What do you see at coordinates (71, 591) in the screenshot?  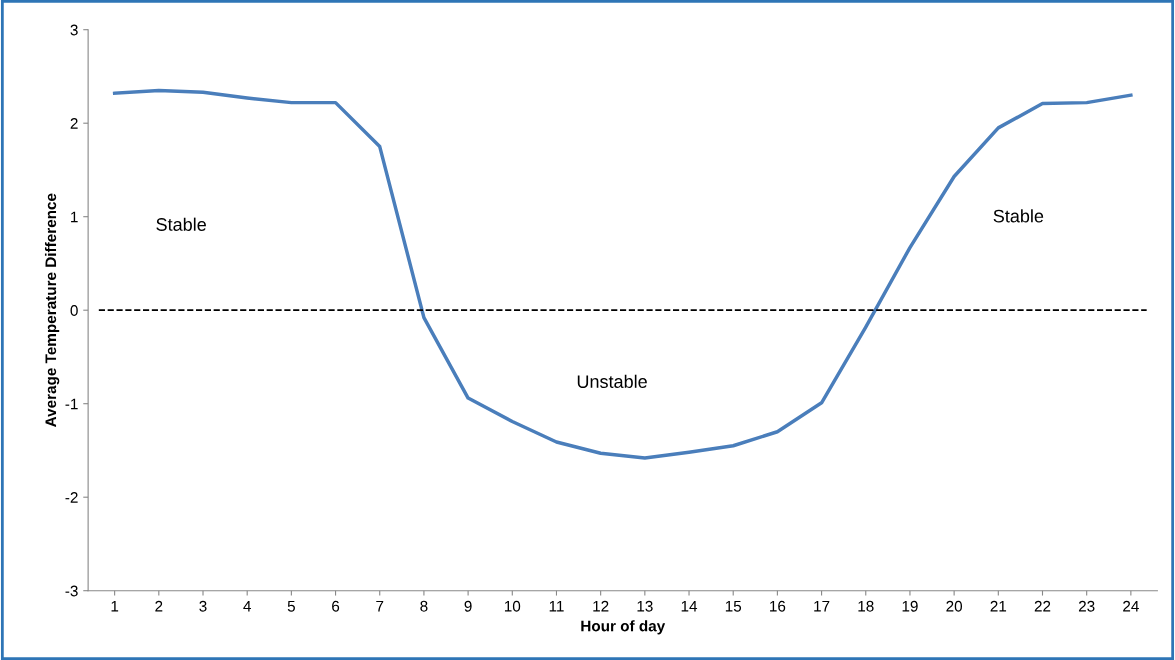 I see `y-tick-label: -3` at bounding box center [71, 591].